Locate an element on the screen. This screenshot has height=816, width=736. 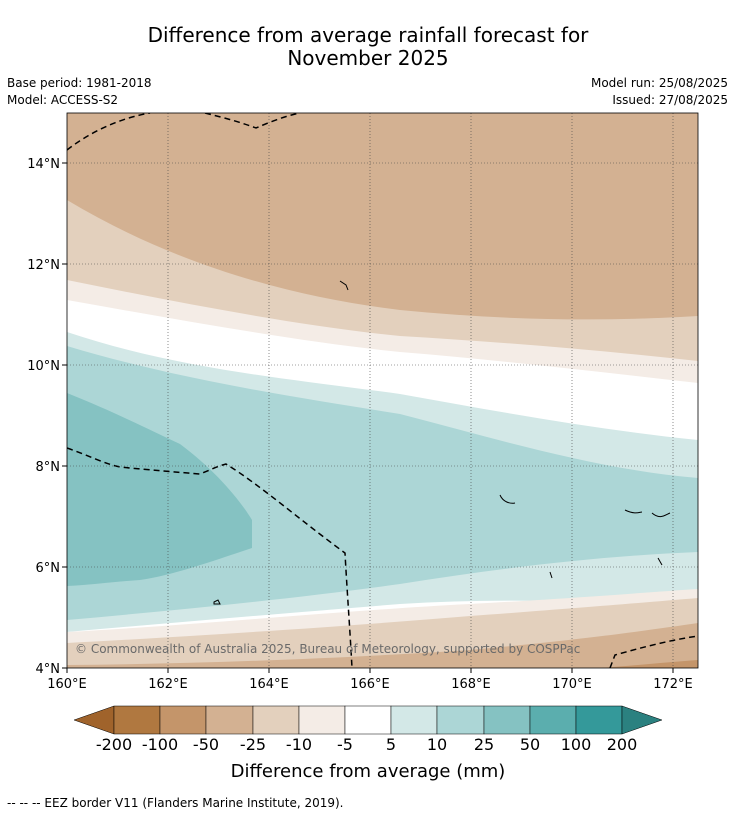
x-tick-1: 162°E is located at coordinates (168, 684).